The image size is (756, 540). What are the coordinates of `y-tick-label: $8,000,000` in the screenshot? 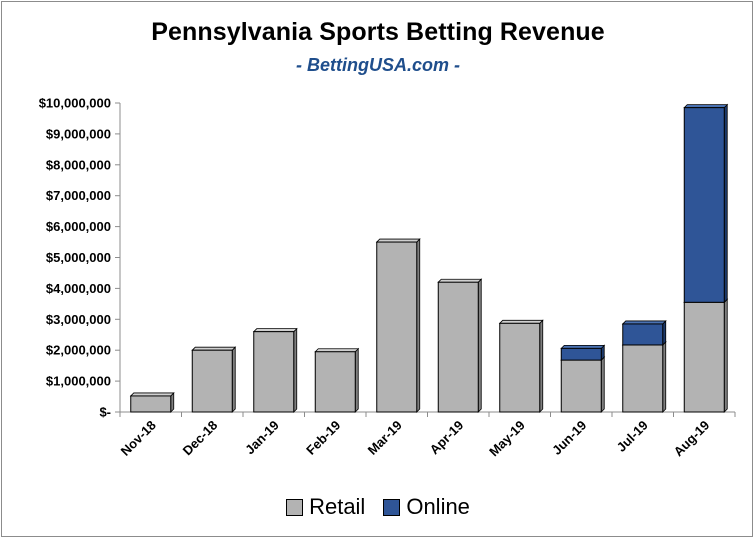 It's located at (78, 164).